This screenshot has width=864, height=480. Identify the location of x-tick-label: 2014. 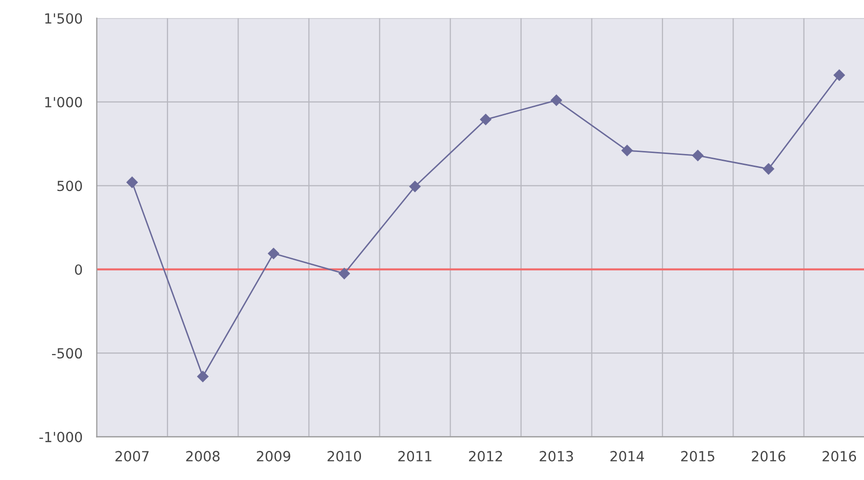
(627, 456).